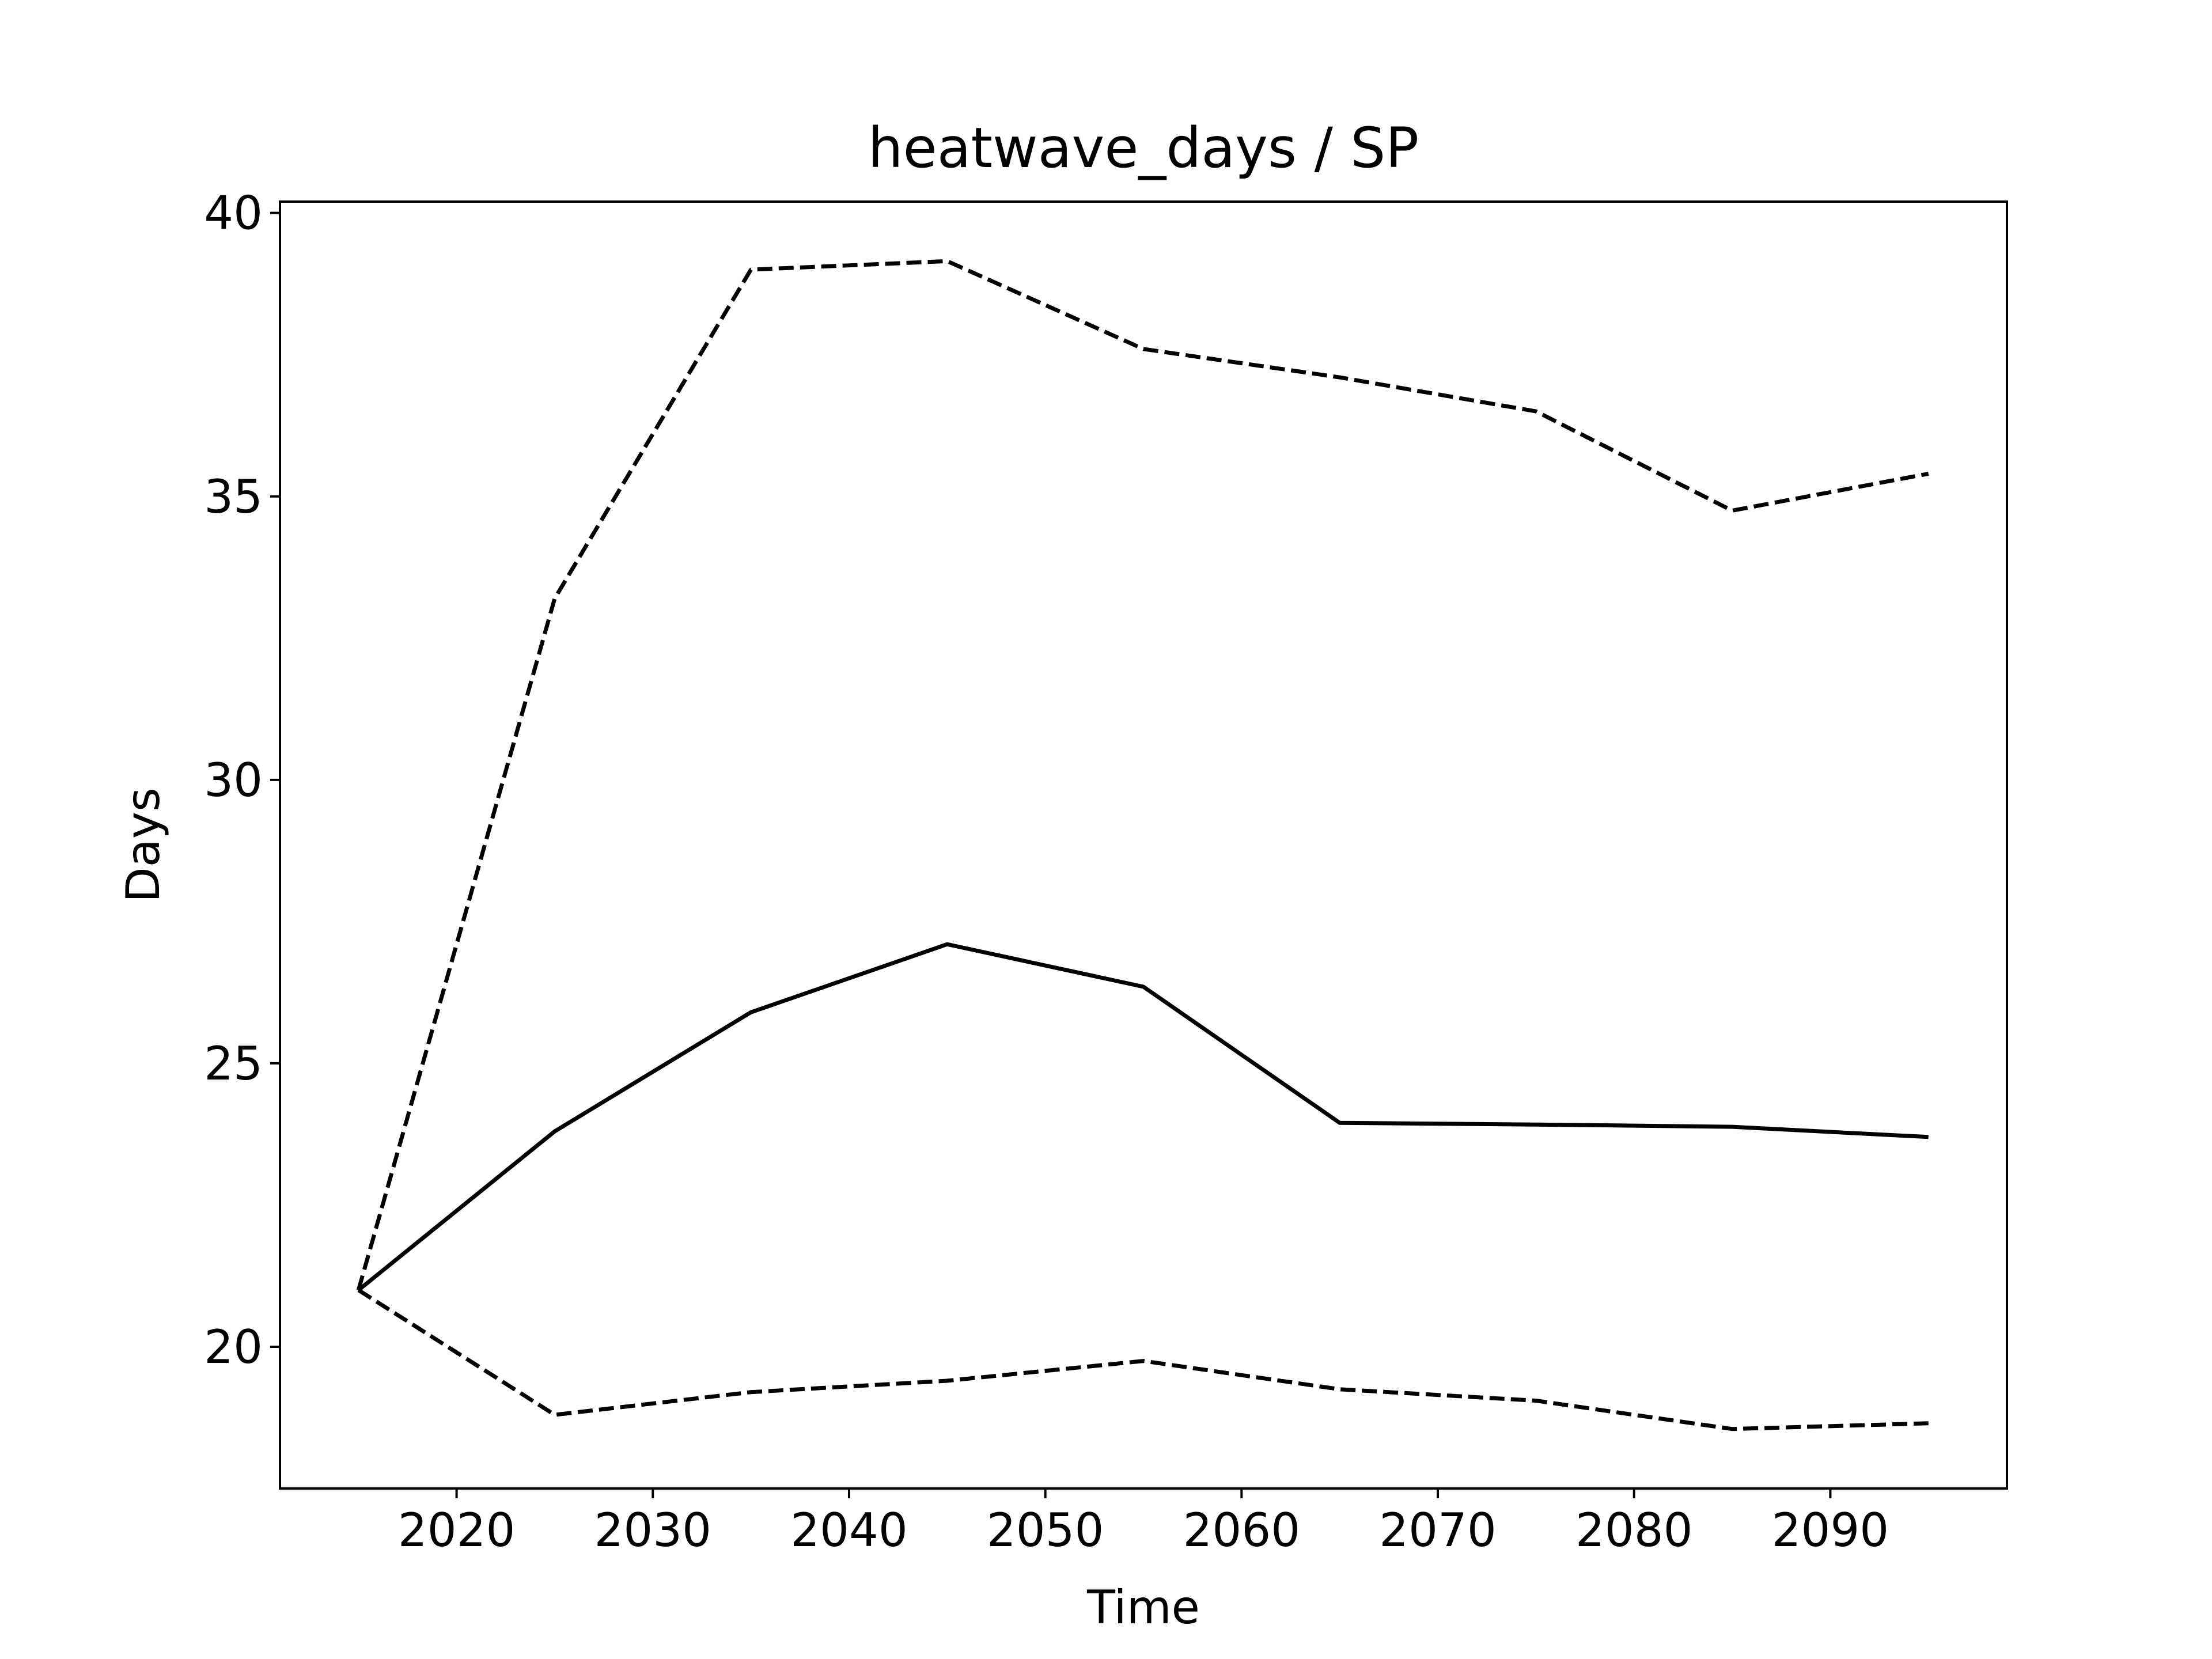 This screenshot has height=1659, width=2212. What do you see at coordinates (1634, 1530) in the screenshot?
I see `x-tick-label: 2080` at bounding box center [1634, 1530].